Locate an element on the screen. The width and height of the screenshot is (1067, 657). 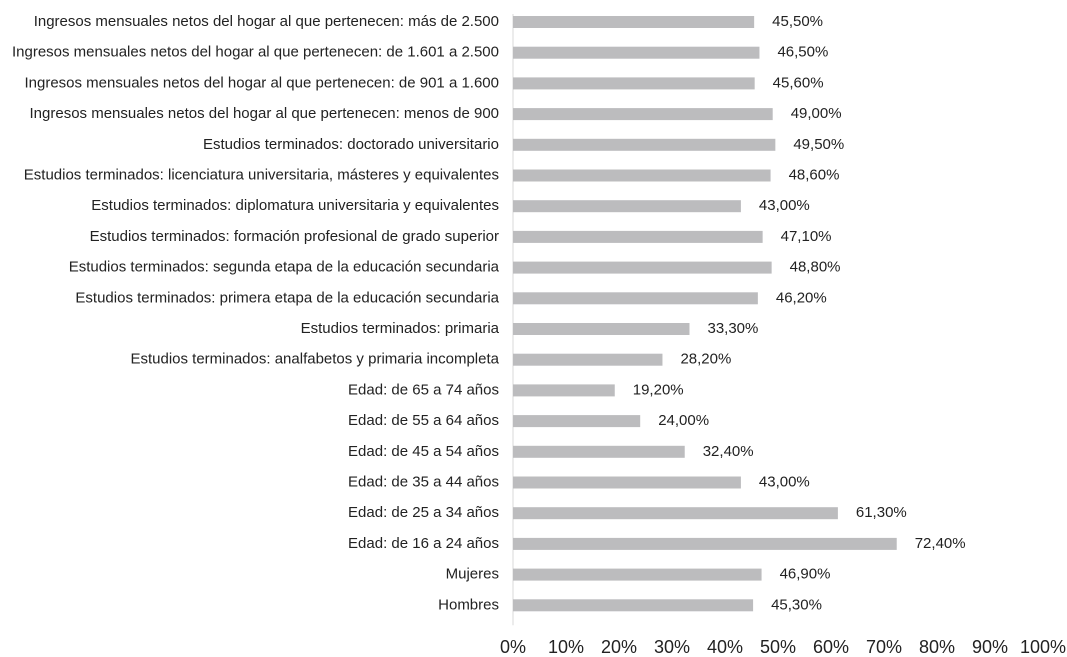
value-label: 46,90% is located at coordinates (805, 574).